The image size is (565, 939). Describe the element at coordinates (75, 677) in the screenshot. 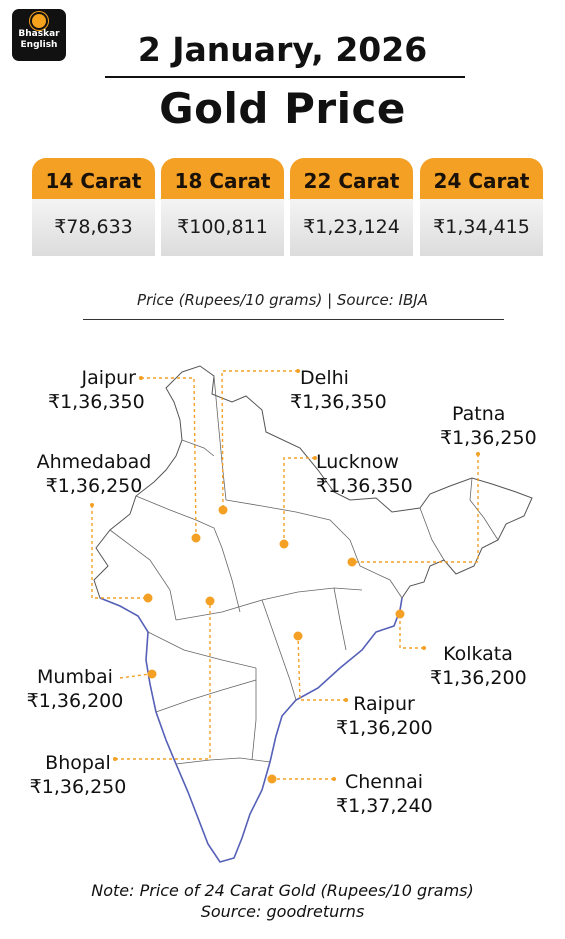

I see `city-name: Mumbai` at that location.